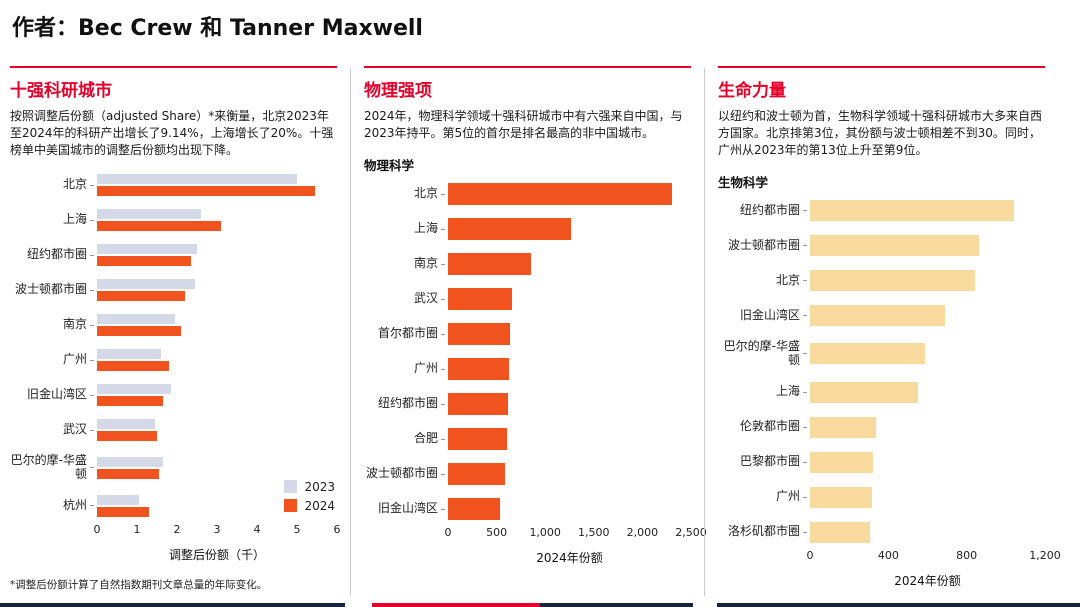 The width and height of the screenshot is (1080, 607). What do you see at coordinates (752, 91) in the screenshot?
I see `section-title-life-sciences: 生命力量` at bounding box center [752, 91].